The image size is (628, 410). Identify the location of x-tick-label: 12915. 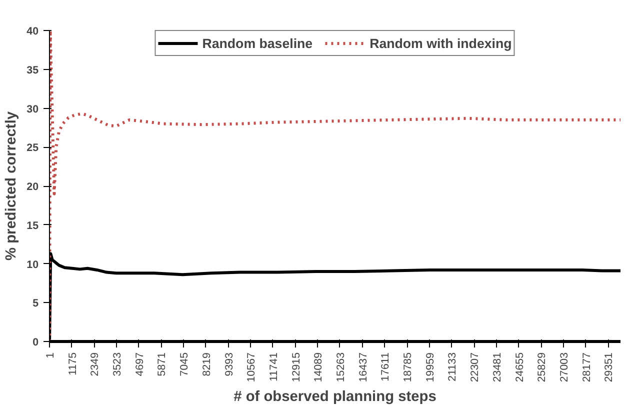
(296, 367).